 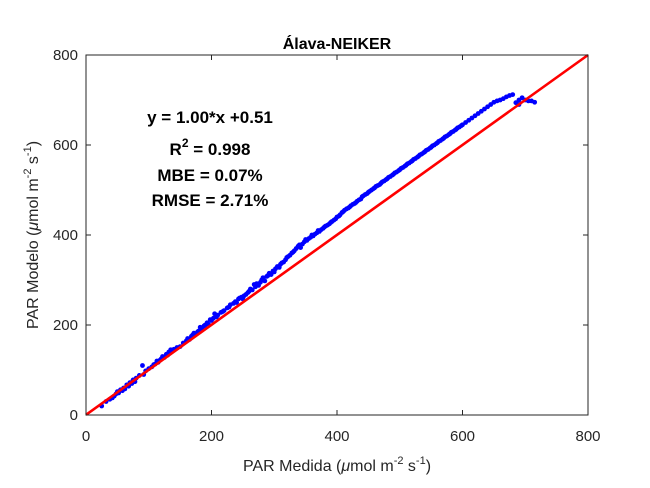 I want to click on y-axis-label-mid: mol m, so click(x=33, y=200).